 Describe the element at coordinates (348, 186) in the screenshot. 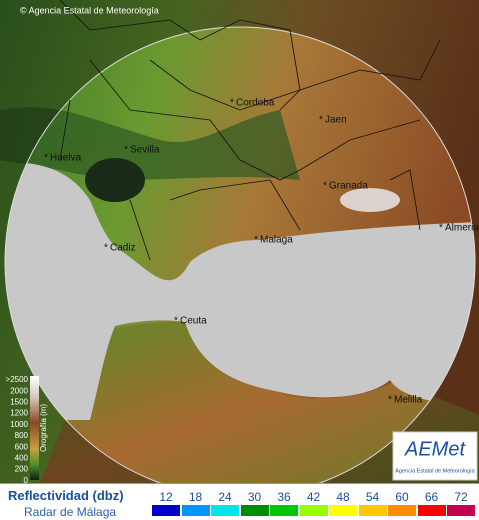

I see `city-label: Granada` at that location.